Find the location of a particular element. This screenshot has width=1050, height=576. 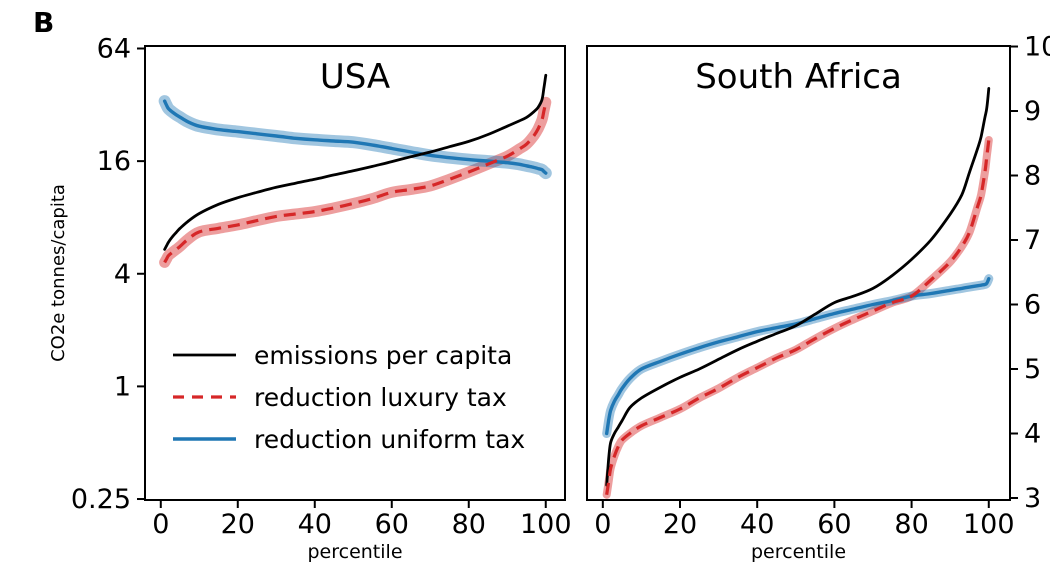

luxury-tax-line is located at coordinates (355, 182).